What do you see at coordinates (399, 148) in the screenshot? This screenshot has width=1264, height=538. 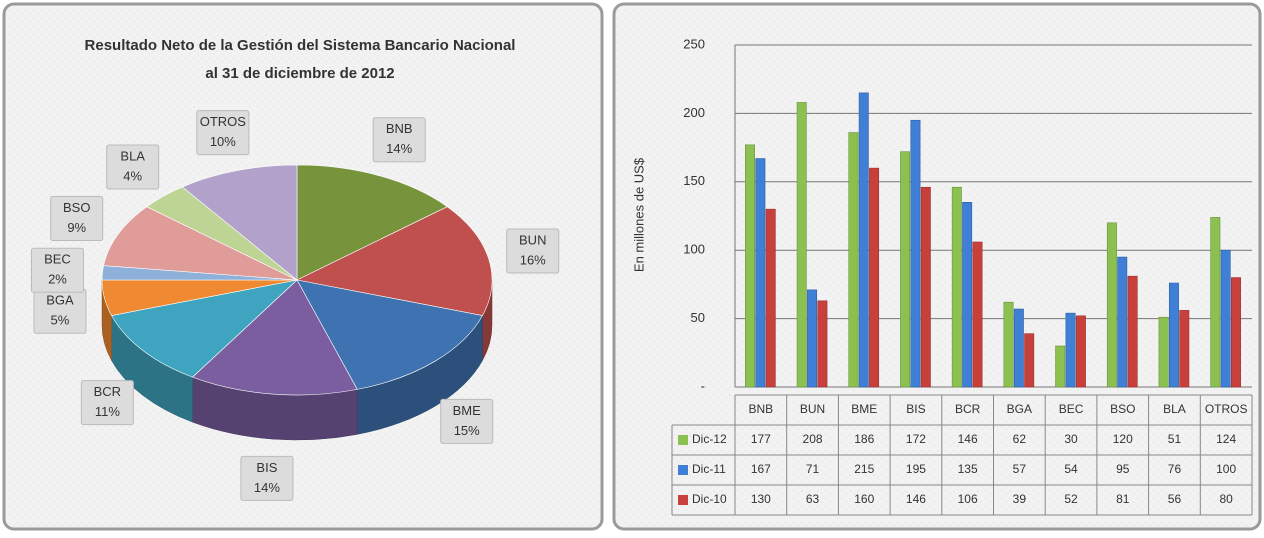 I see `pie-label-value: 14%` at bounding box center [399, 148].